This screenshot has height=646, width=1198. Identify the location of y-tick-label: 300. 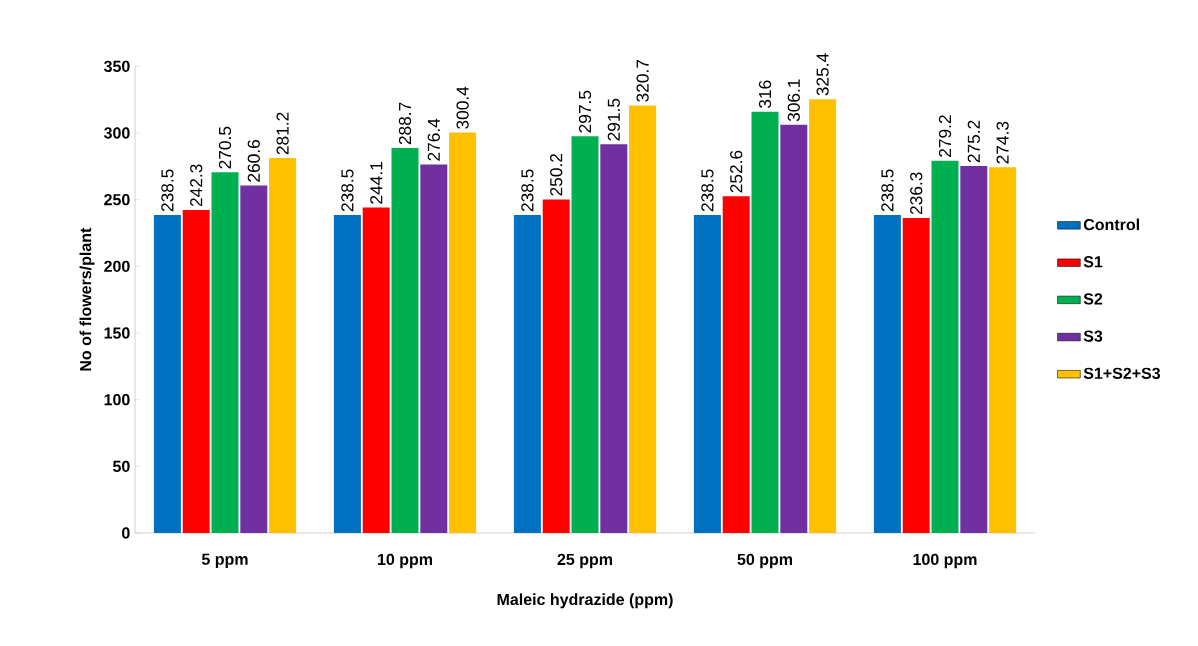
(116, 133).